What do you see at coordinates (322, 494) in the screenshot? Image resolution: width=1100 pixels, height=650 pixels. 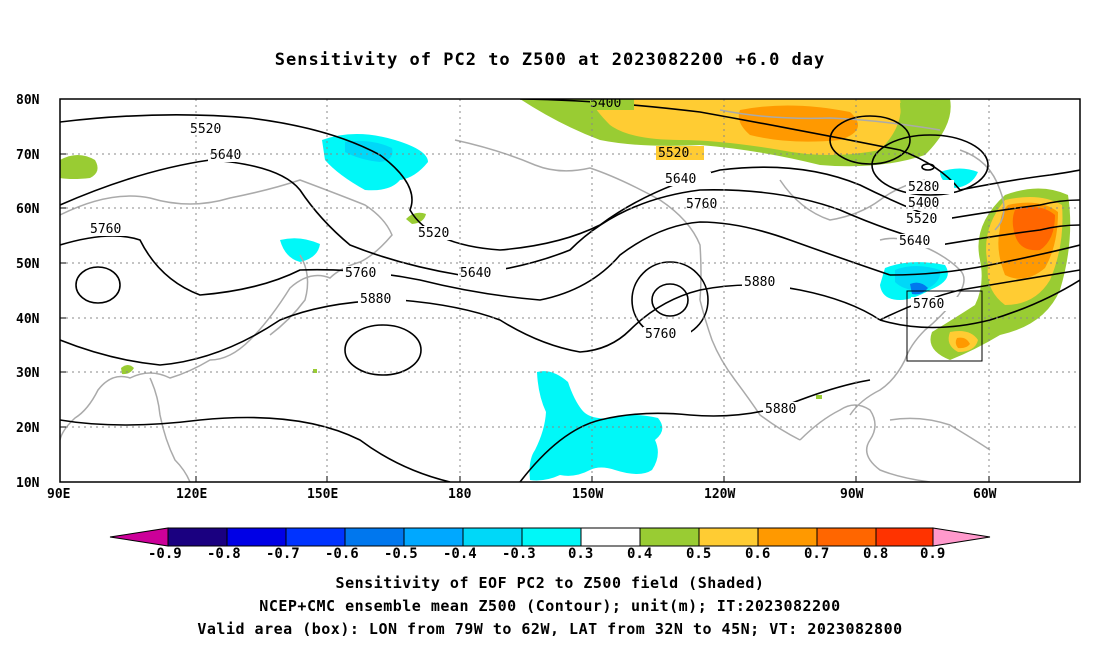 I see `lon-label: 150E` at bounding box center [322, 494].